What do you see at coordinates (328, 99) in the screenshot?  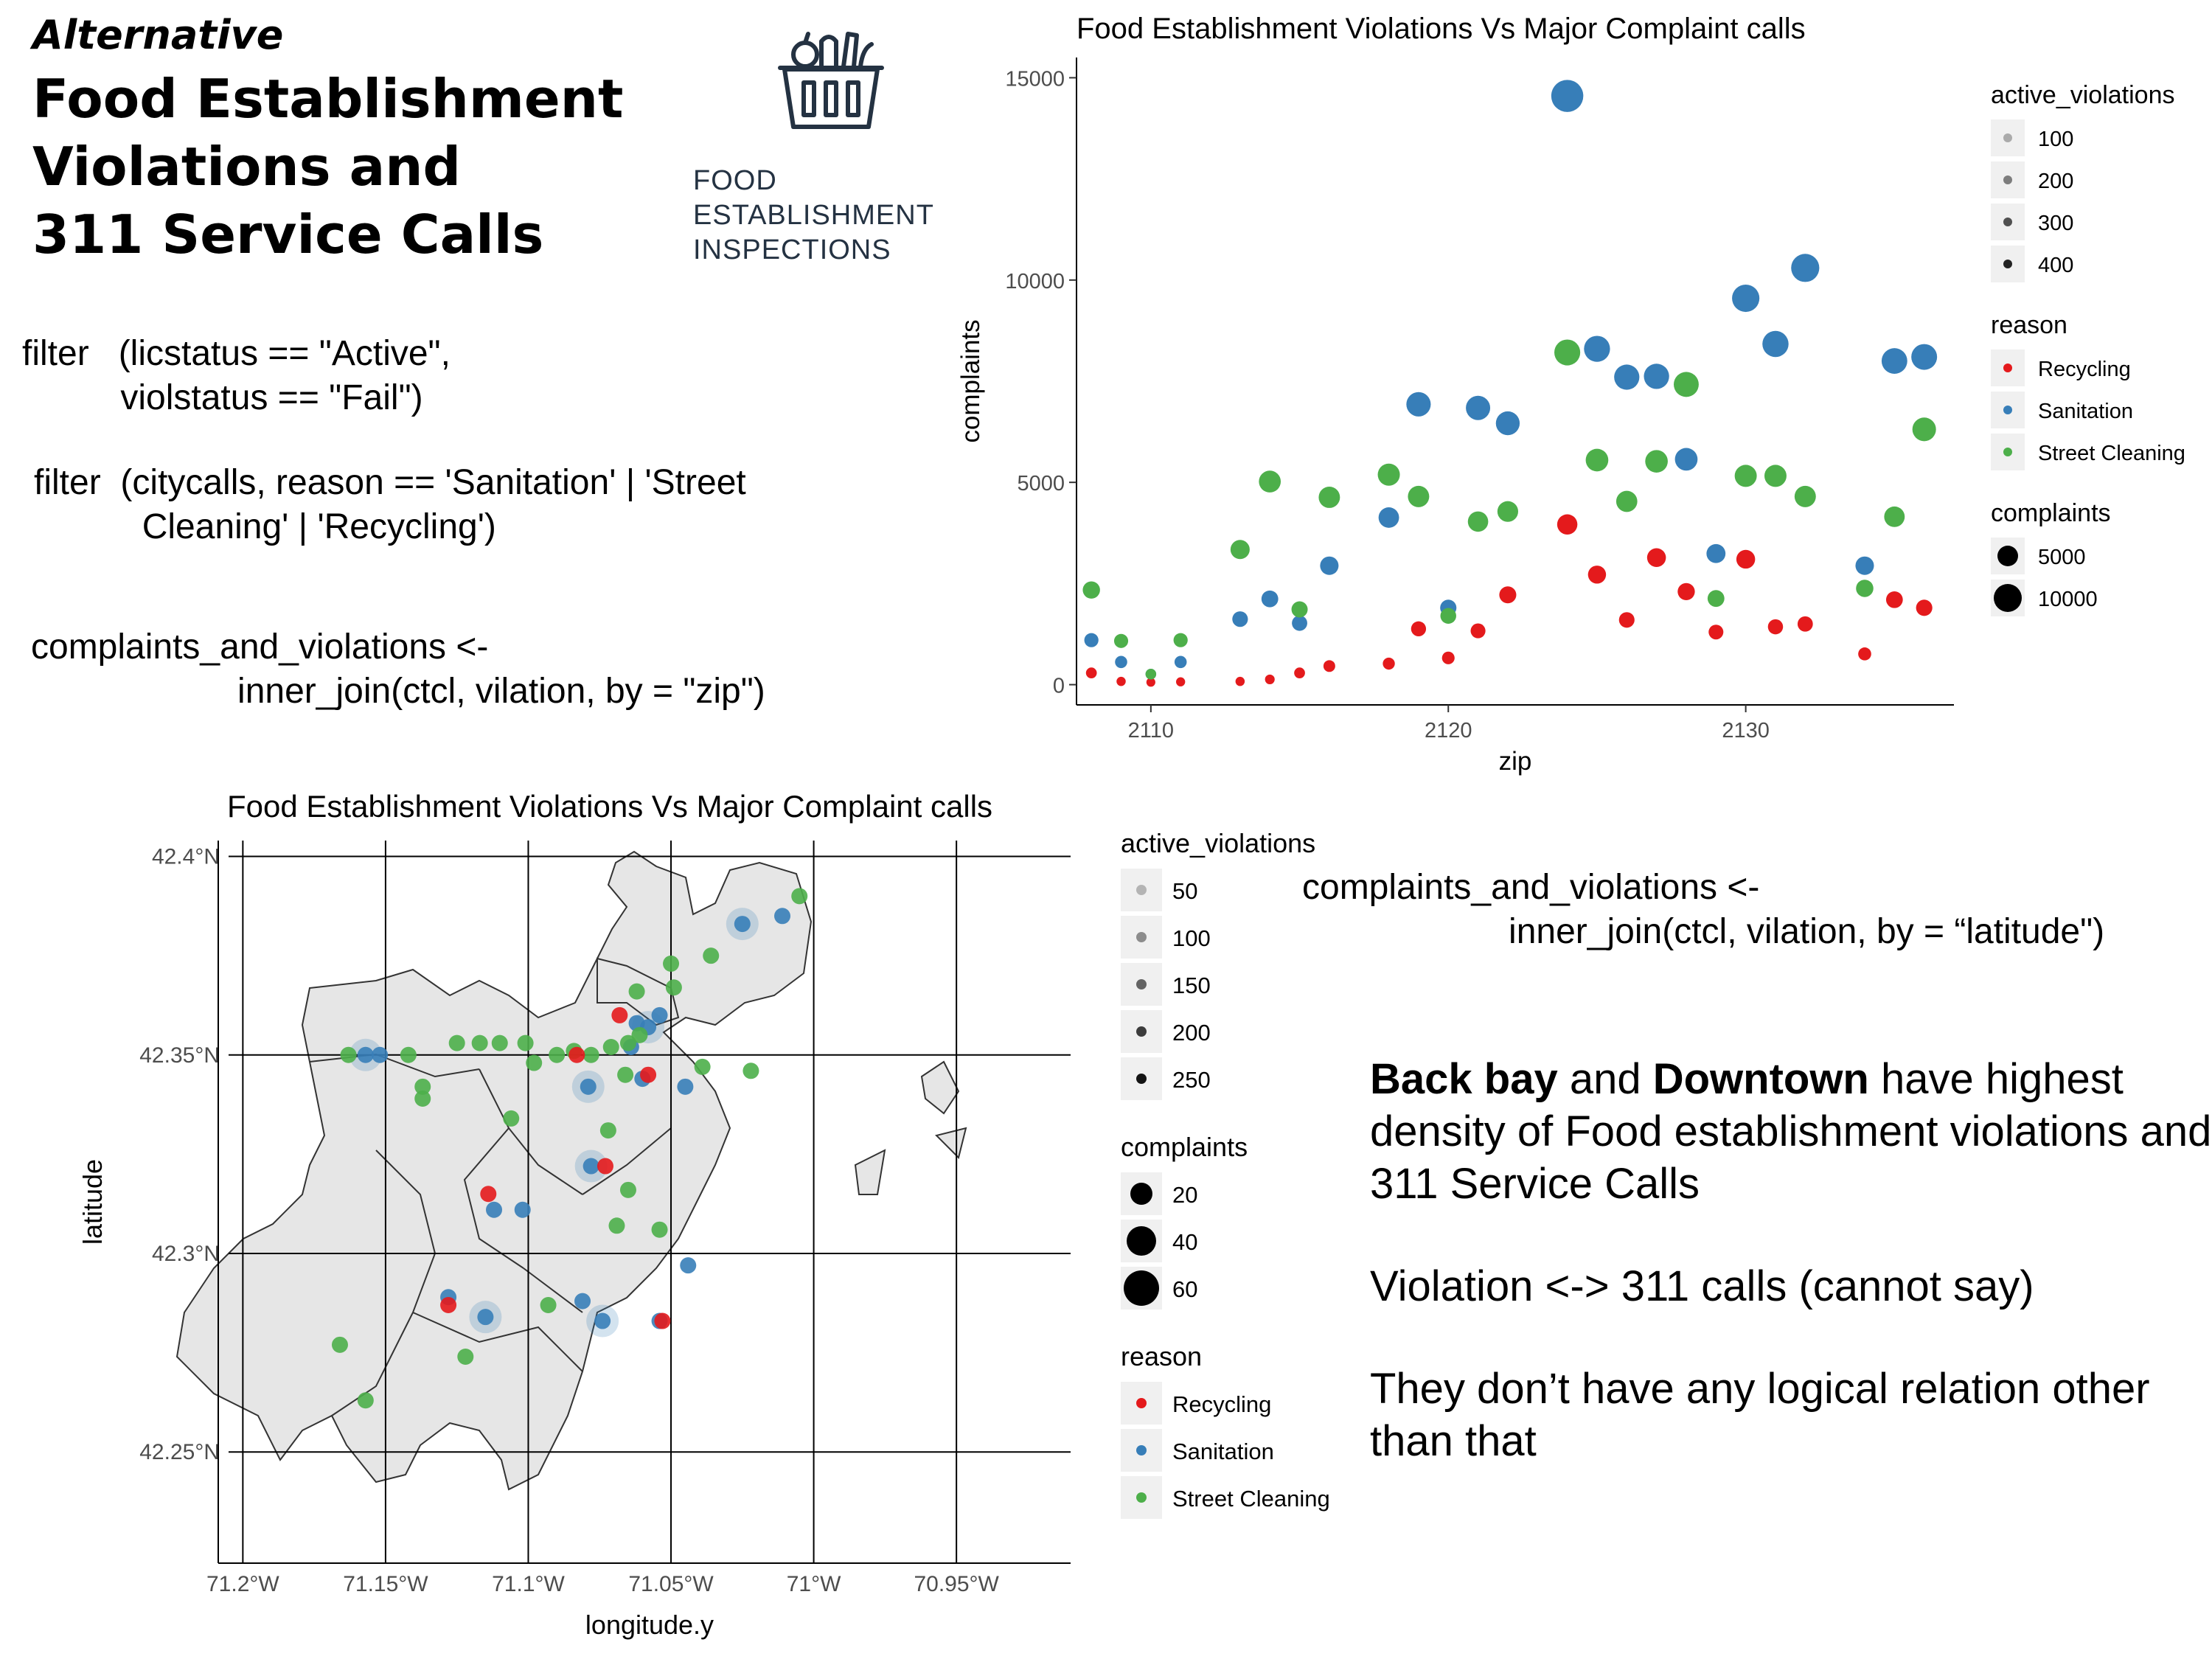 I see `title-line-1: Food Establishment` at bounding box center [328, 99].